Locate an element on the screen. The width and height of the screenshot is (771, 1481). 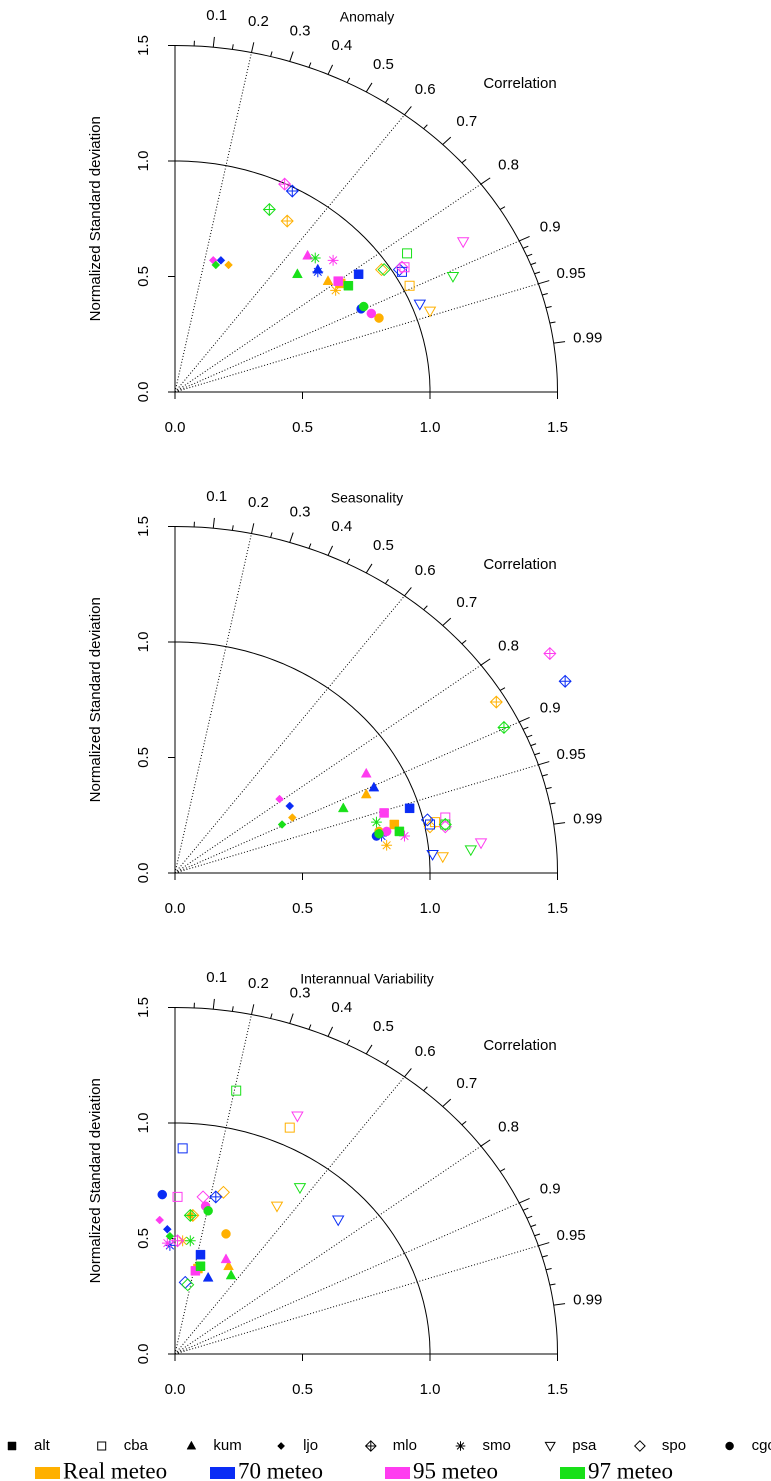
reference-arc is located at coordinates (303, 1238).